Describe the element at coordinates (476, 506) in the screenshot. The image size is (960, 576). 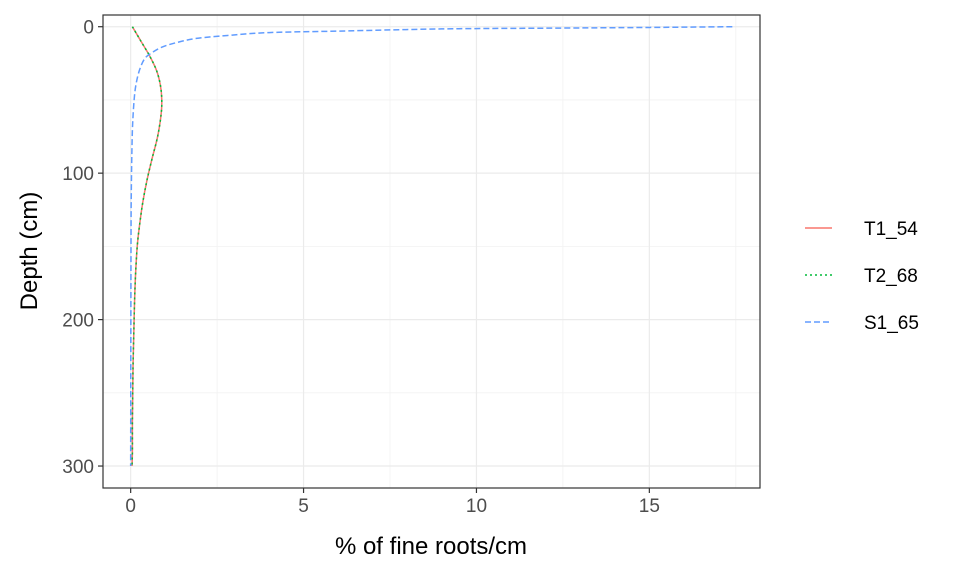
I see `x-tick-label: 10` at that location.